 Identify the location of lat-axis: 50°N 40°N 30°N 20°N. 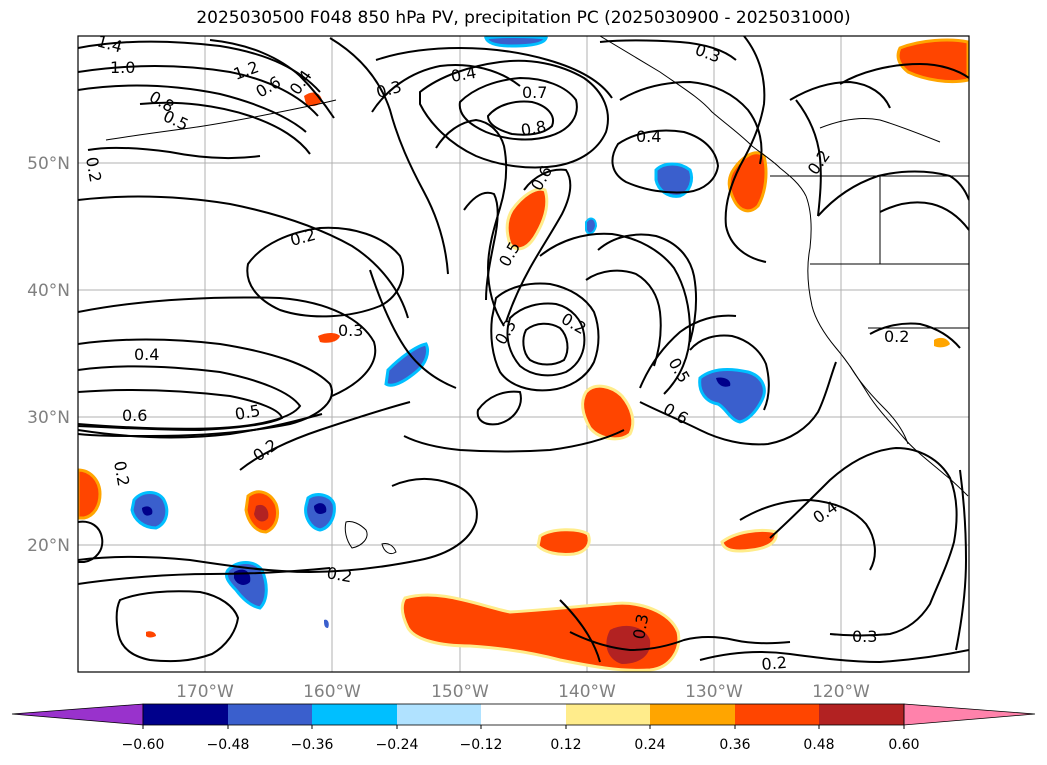
(48, 355).